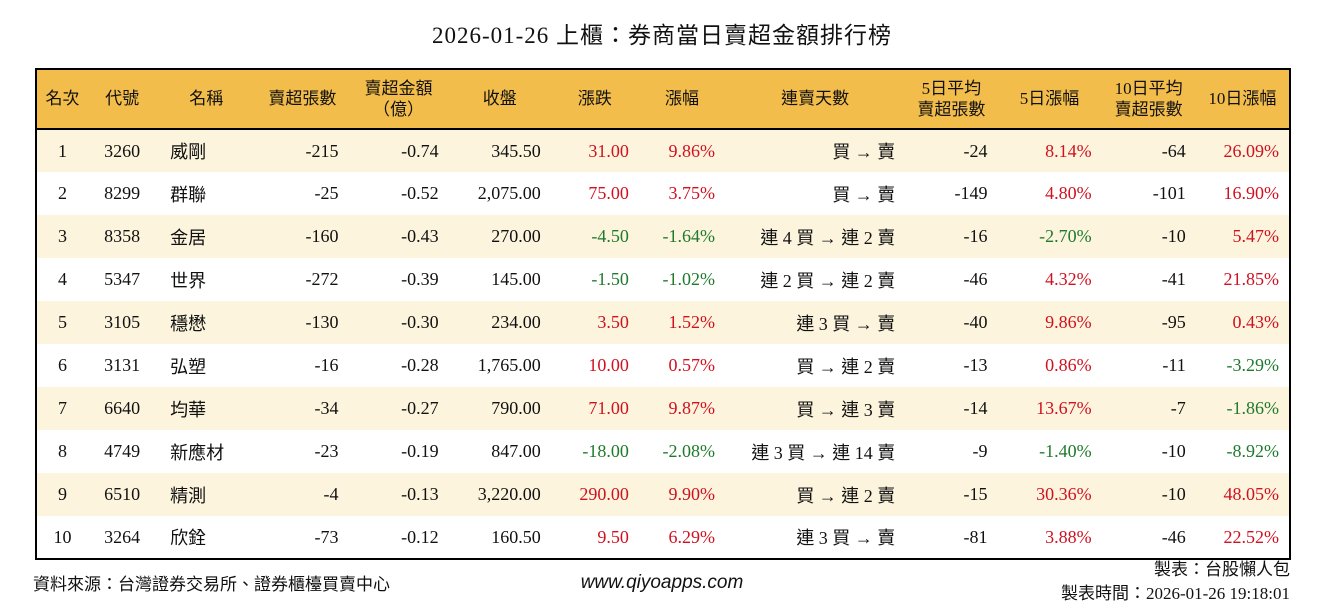 The image size is (1324, 612). I want to click on table-cell: 威剛, so click(188, 152).